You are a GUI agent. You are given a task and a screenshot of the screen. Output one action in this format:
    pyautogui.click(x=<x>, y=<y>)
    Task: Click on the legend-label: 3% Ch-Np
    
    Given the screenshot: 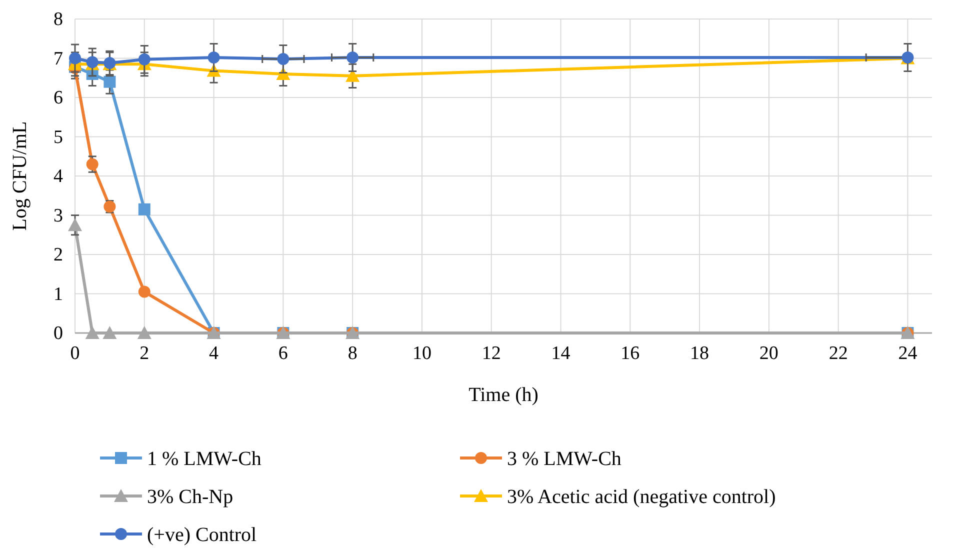 What is the action you would take?
    pyautogui.click(x=190, y=497)
    